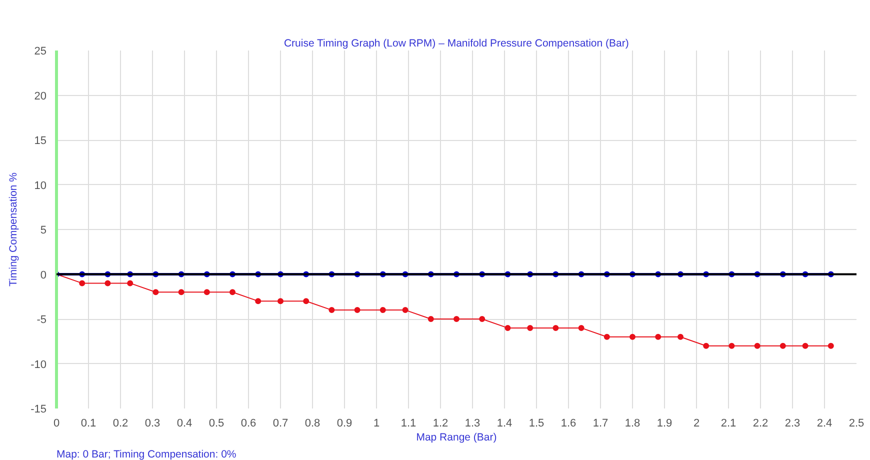  I want to click on x-tick-label: 2.2, so click(760, 424).